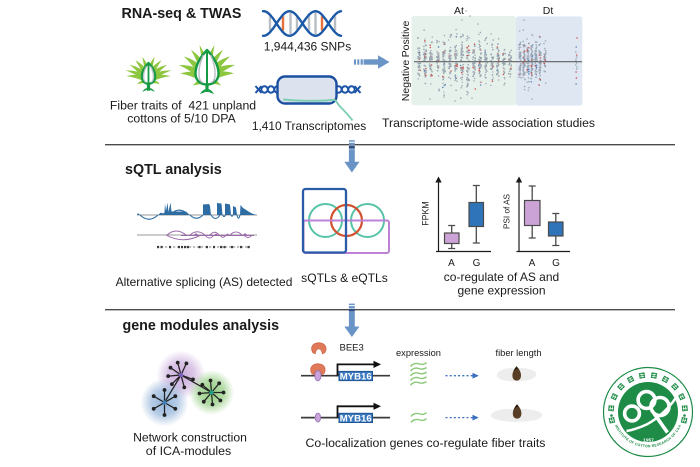 Image resolution: width=700 pixels, height=467 pixels. Describe the element at coordinates (406, 81) in the screenshot. I see `svg-text: Negative` at that location.